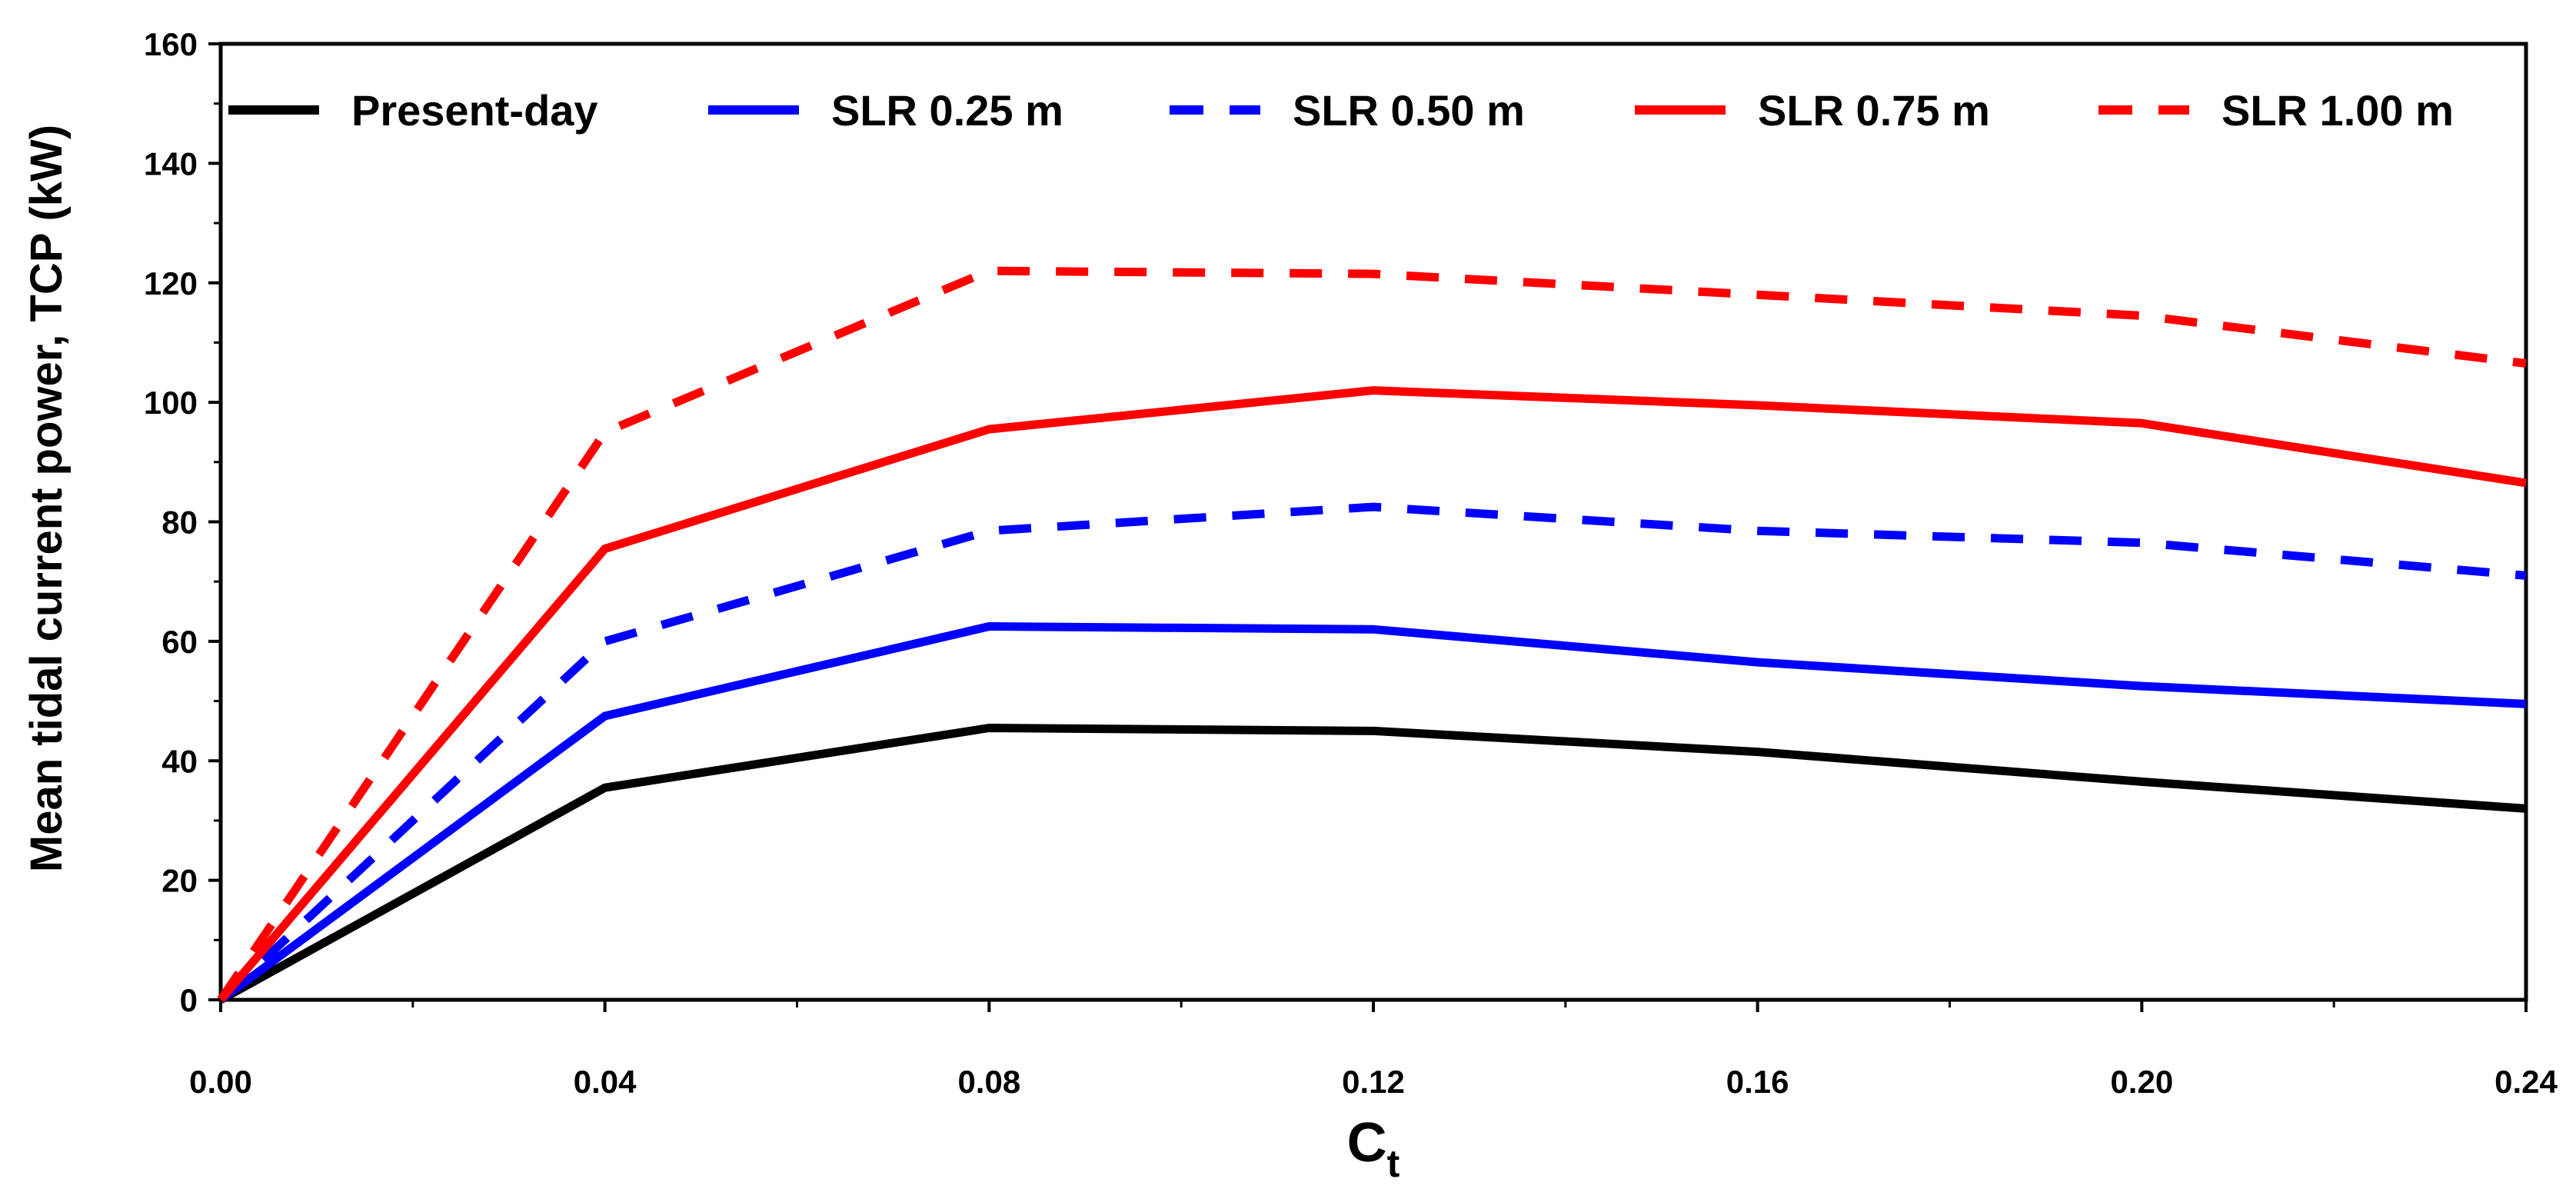  I want to click on y-tick-label: 0, so click(189, 1000).